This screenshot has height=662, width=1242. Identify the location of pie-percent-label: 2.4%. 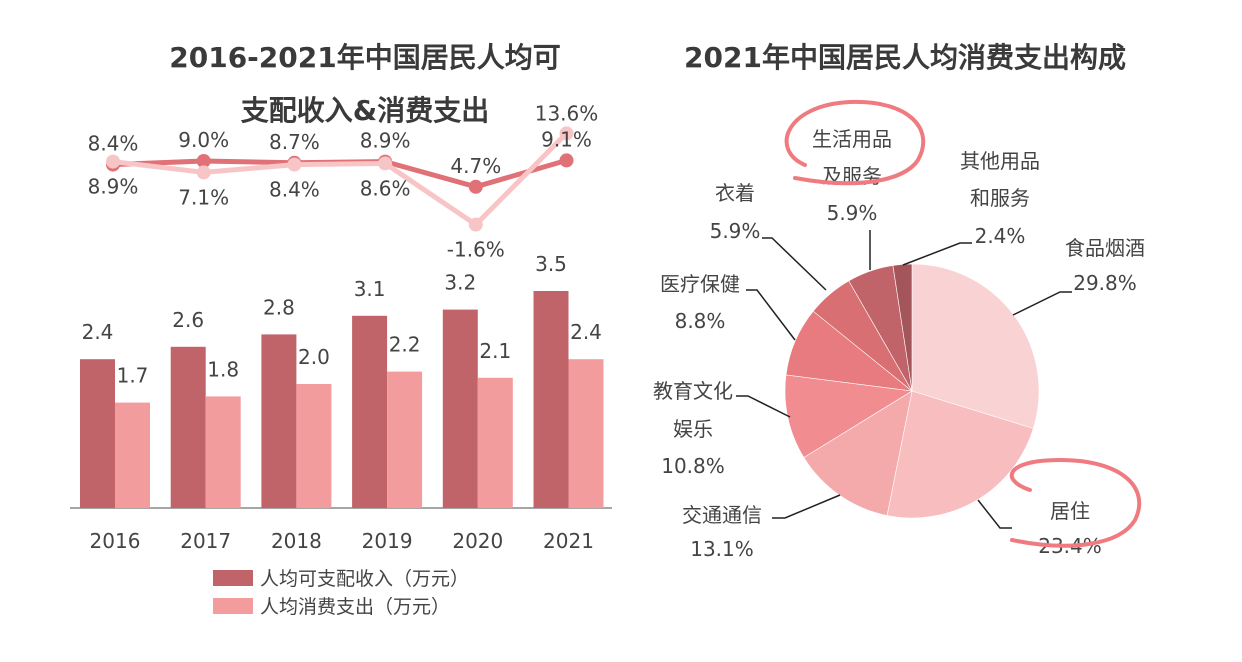
(1000, 236).